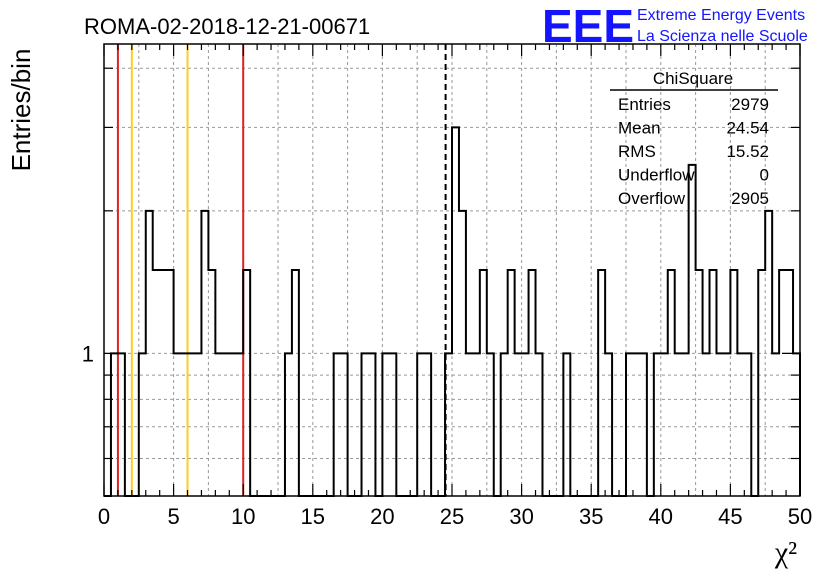  I want to click on x-tick-label: 50, so click(800, 516).